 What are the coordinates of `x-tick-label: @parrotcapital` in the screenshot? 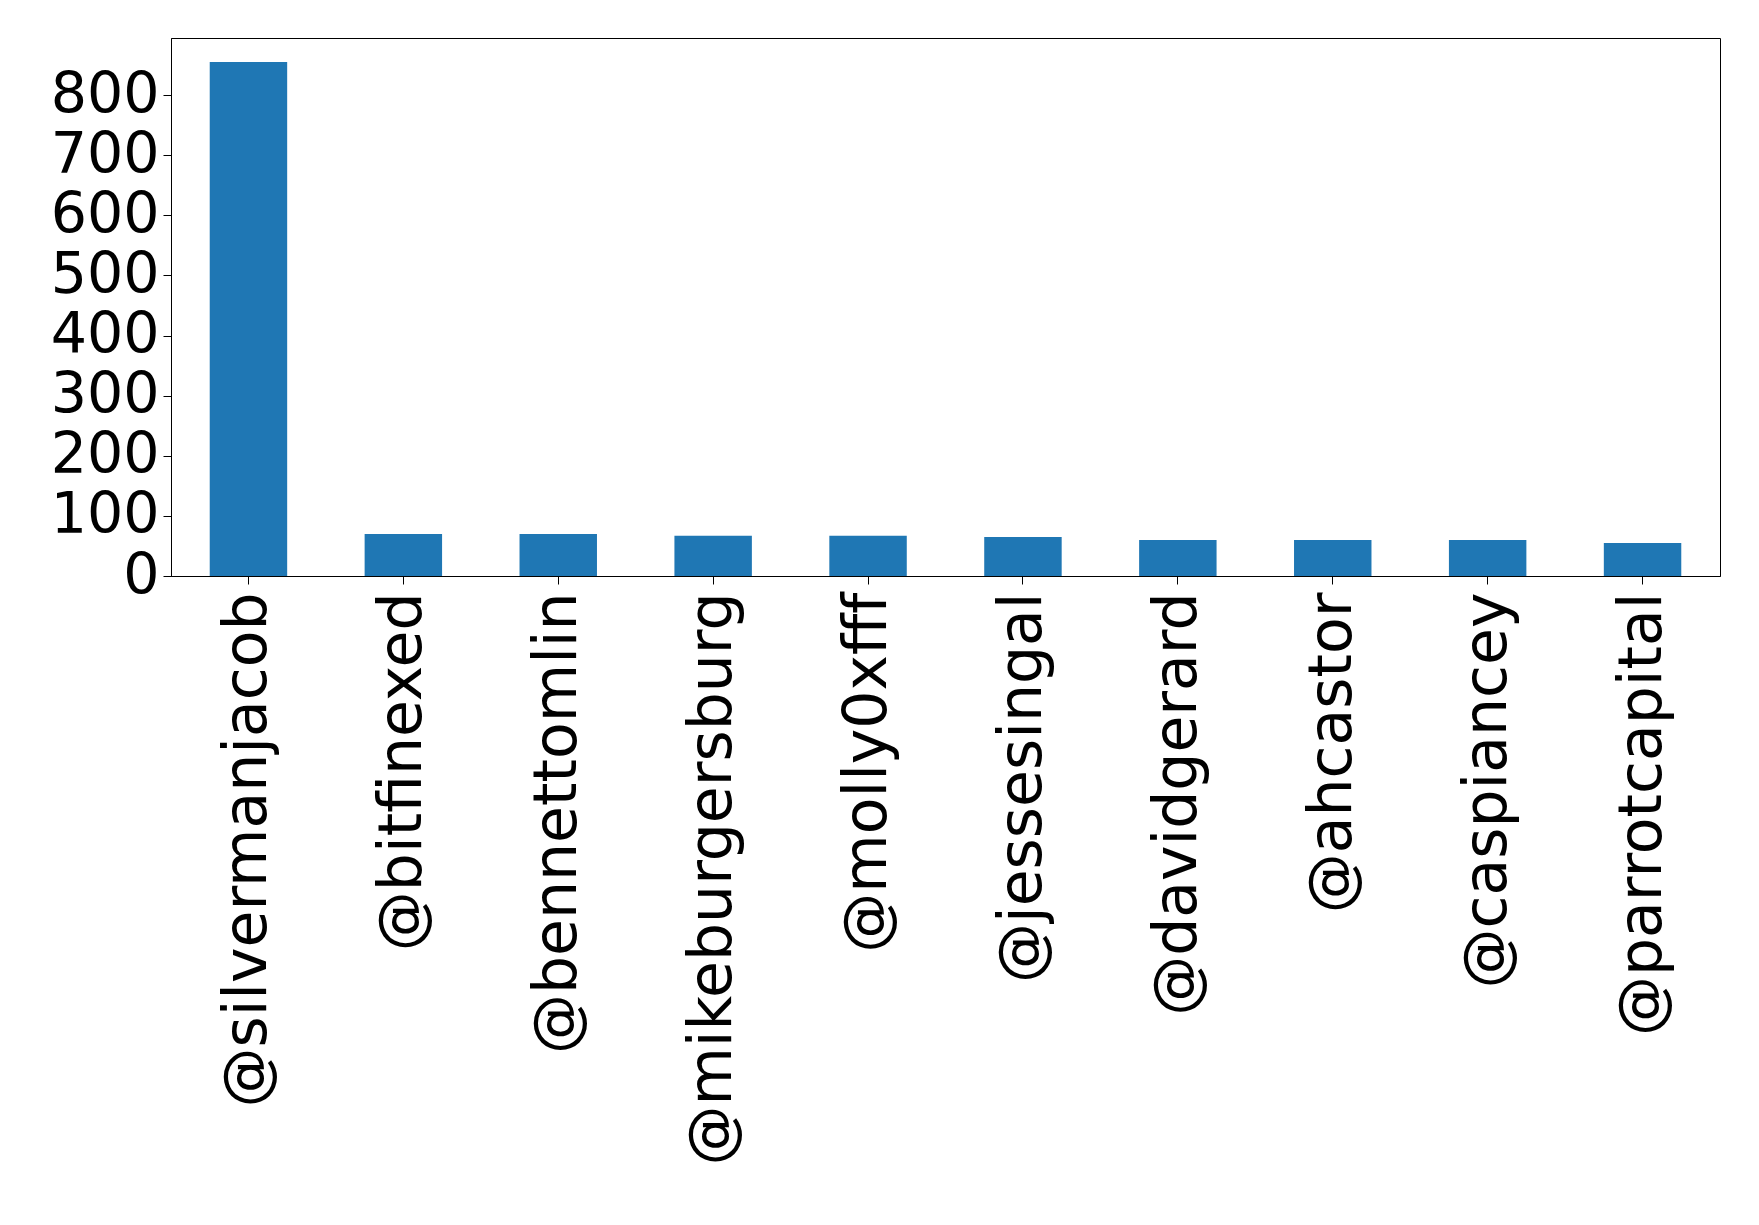 It's located at (1639, 814).